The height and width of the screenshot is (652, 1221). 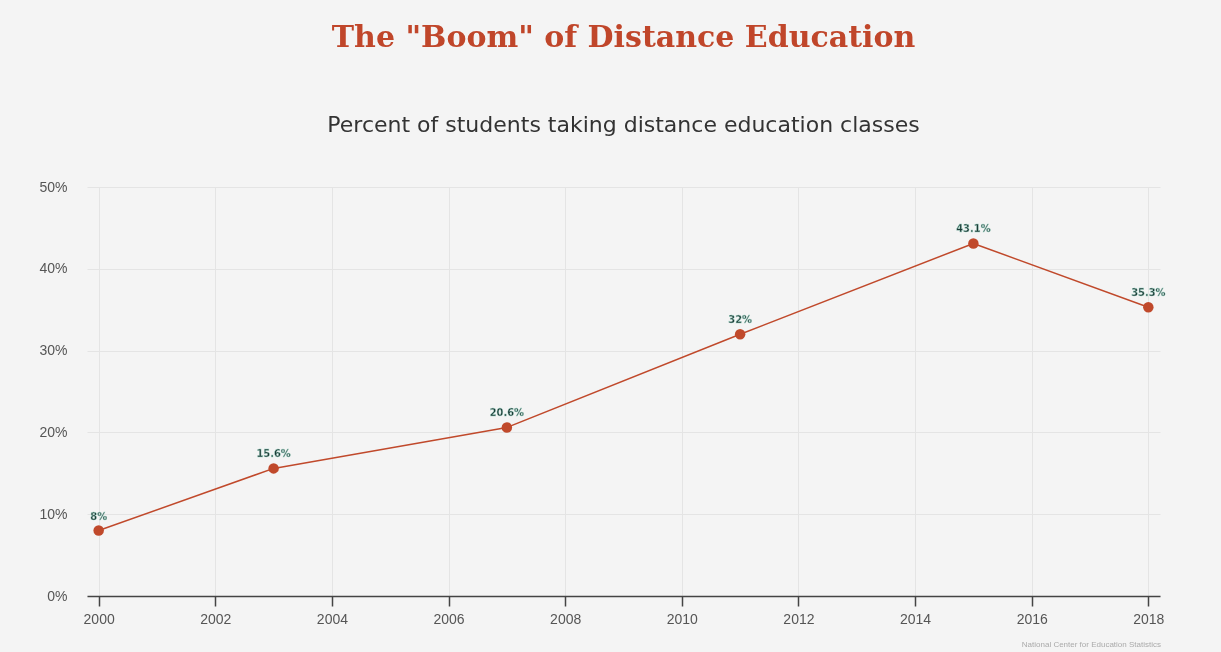 What do you see at coordinates (973, 229) in the screenshot?
I see `text: 43.1%` at bounding box center [973, 229].